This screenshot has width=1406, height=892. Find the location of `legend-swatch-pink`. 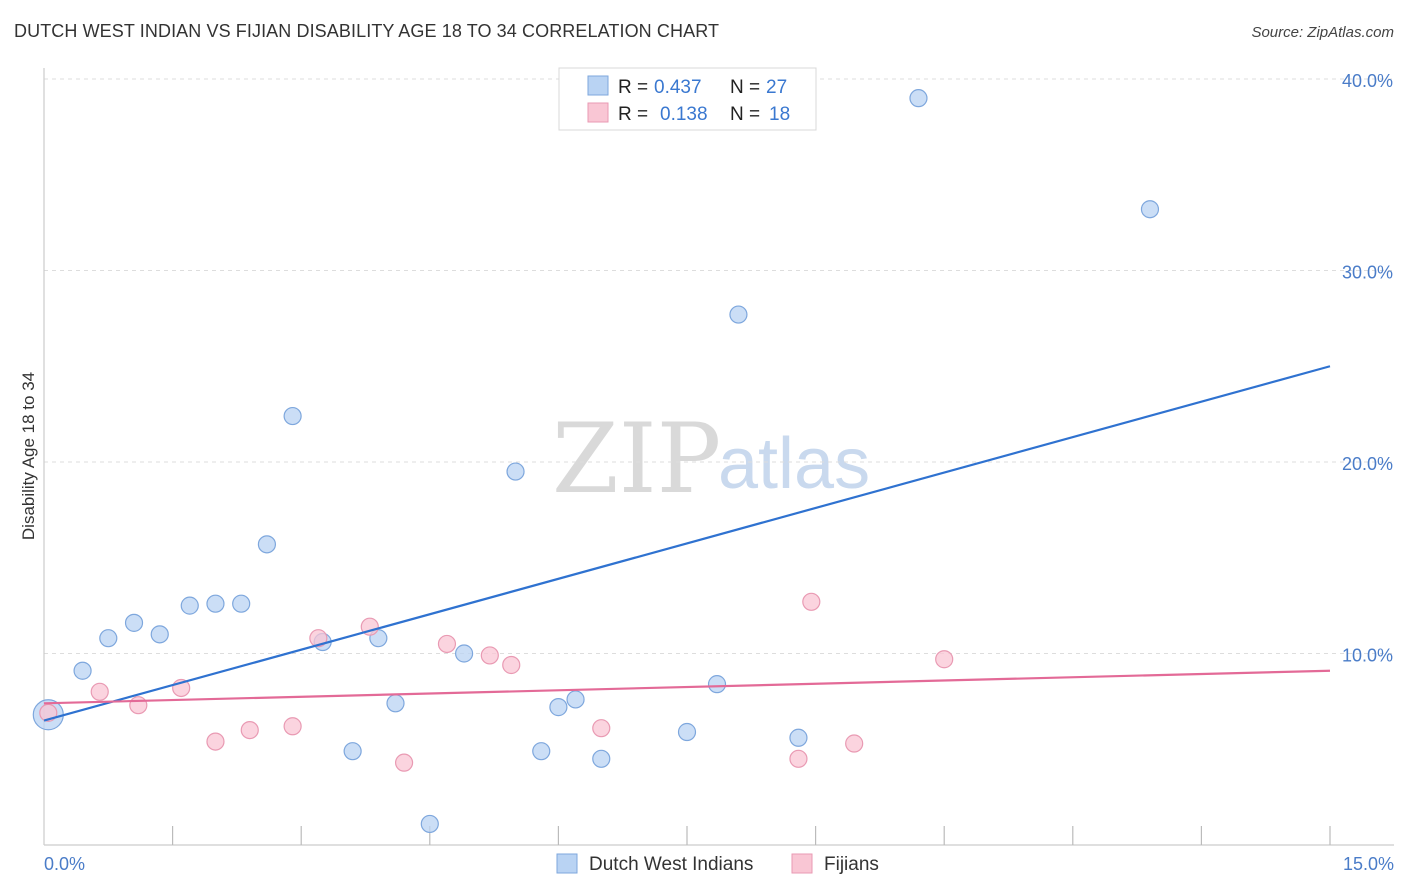

legend-swatch-pink is located at coordinates (598, 112).